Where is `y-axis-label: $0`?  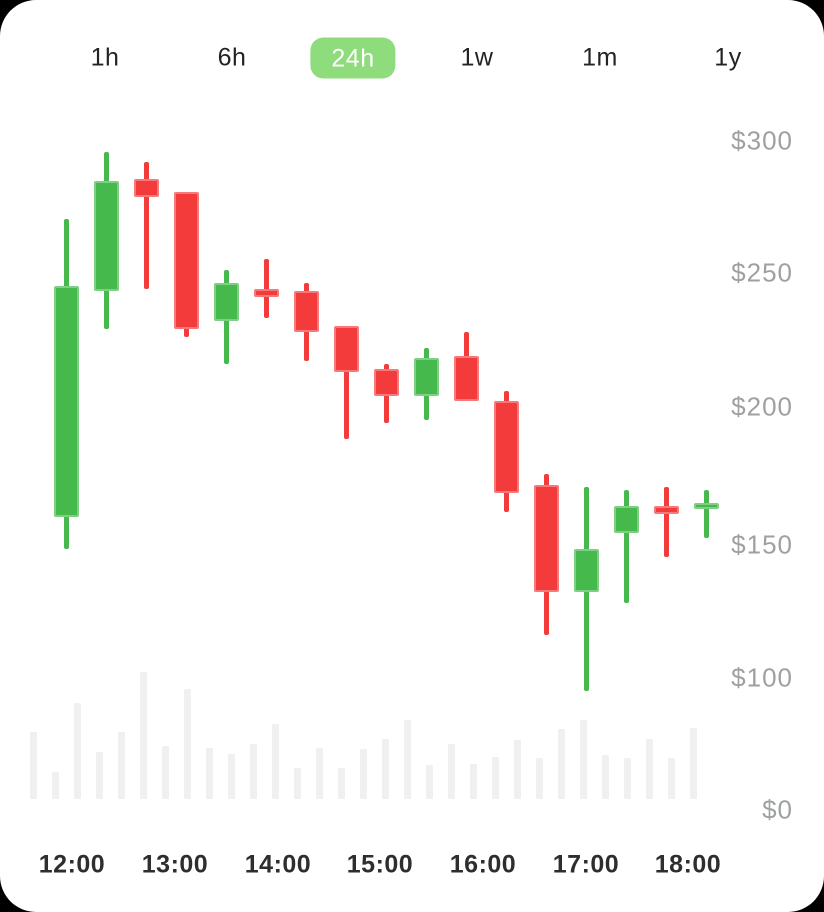 y-axis-label: $0 is located at coordinates (777, 809).